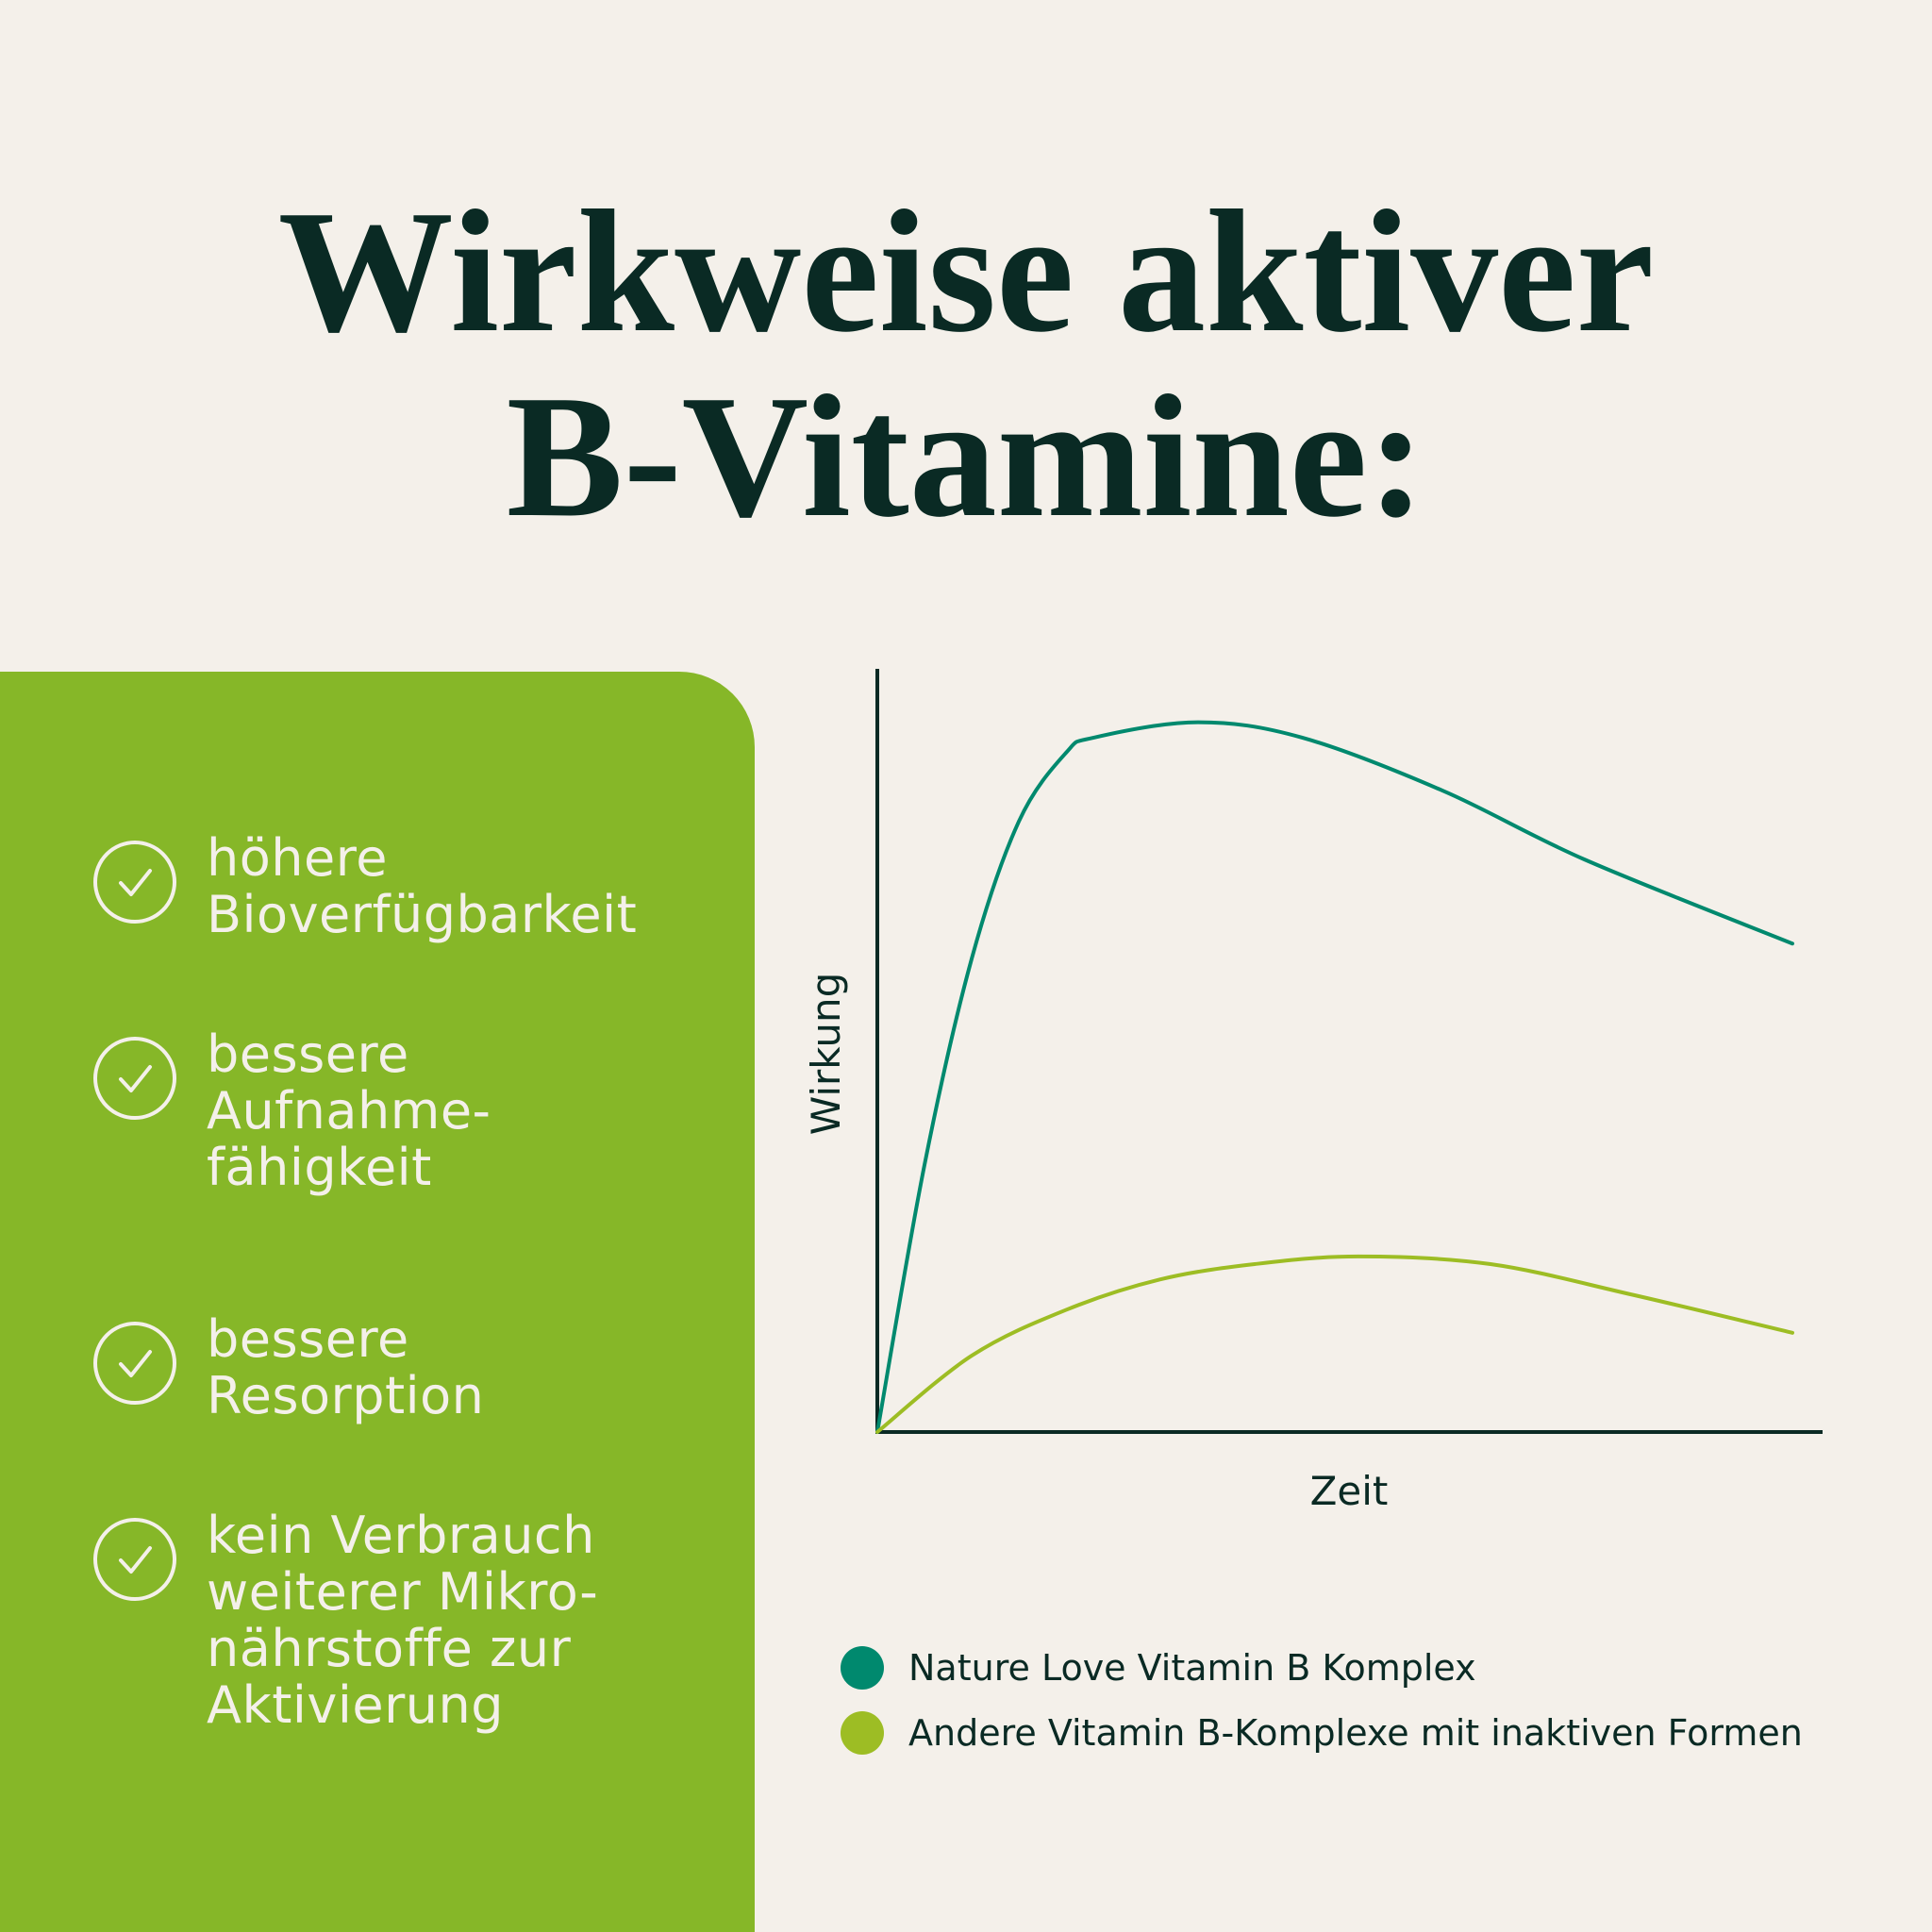  Describe the element at coordinates (862, 1733) in the screenshot. I see `legend-dot-lime` at that location.